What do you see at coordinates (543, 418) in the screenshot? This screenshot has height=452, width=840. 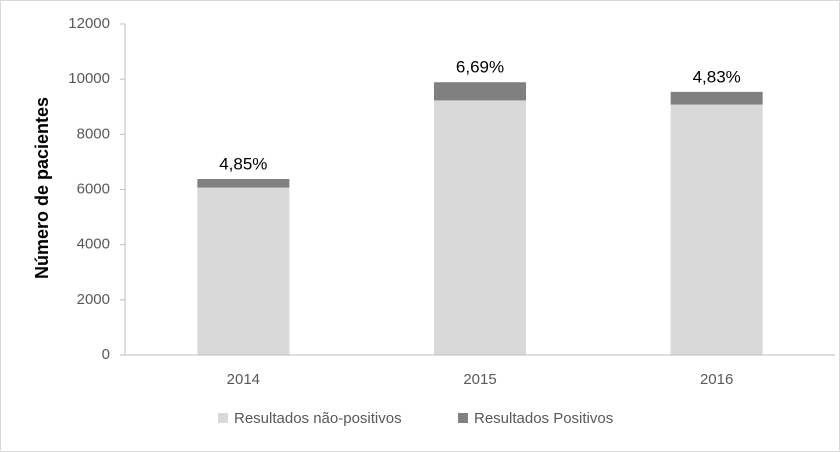 I see `legend-label: Resultados Positivos` at bounding box center [543, 418].